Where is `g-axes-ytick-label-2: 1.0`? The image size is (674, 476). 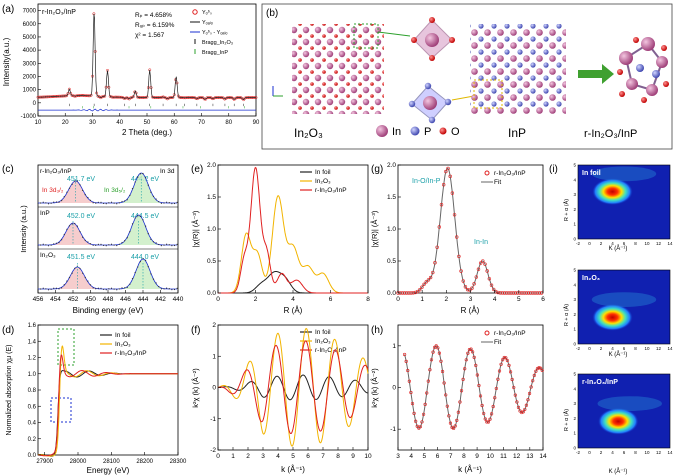
g-axes-ytick-label-2: 1.0 is located at coordinates (391, 229).